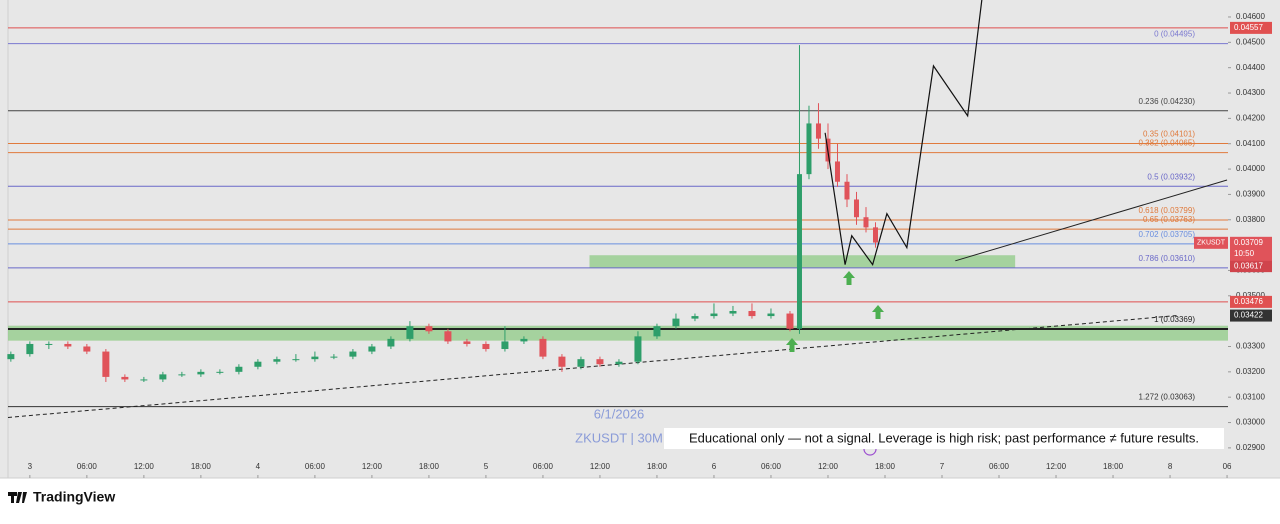 The image size is (1280, 524). What do you see at coordinates (1170, 466) in the screenshot?
I see `x-tick-label: 8` at bounding box center [1170, 466].